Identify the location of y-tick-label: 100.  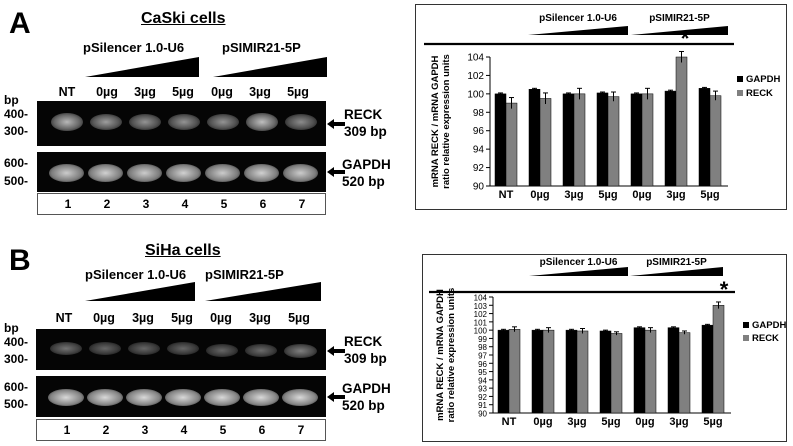
(475, 94).